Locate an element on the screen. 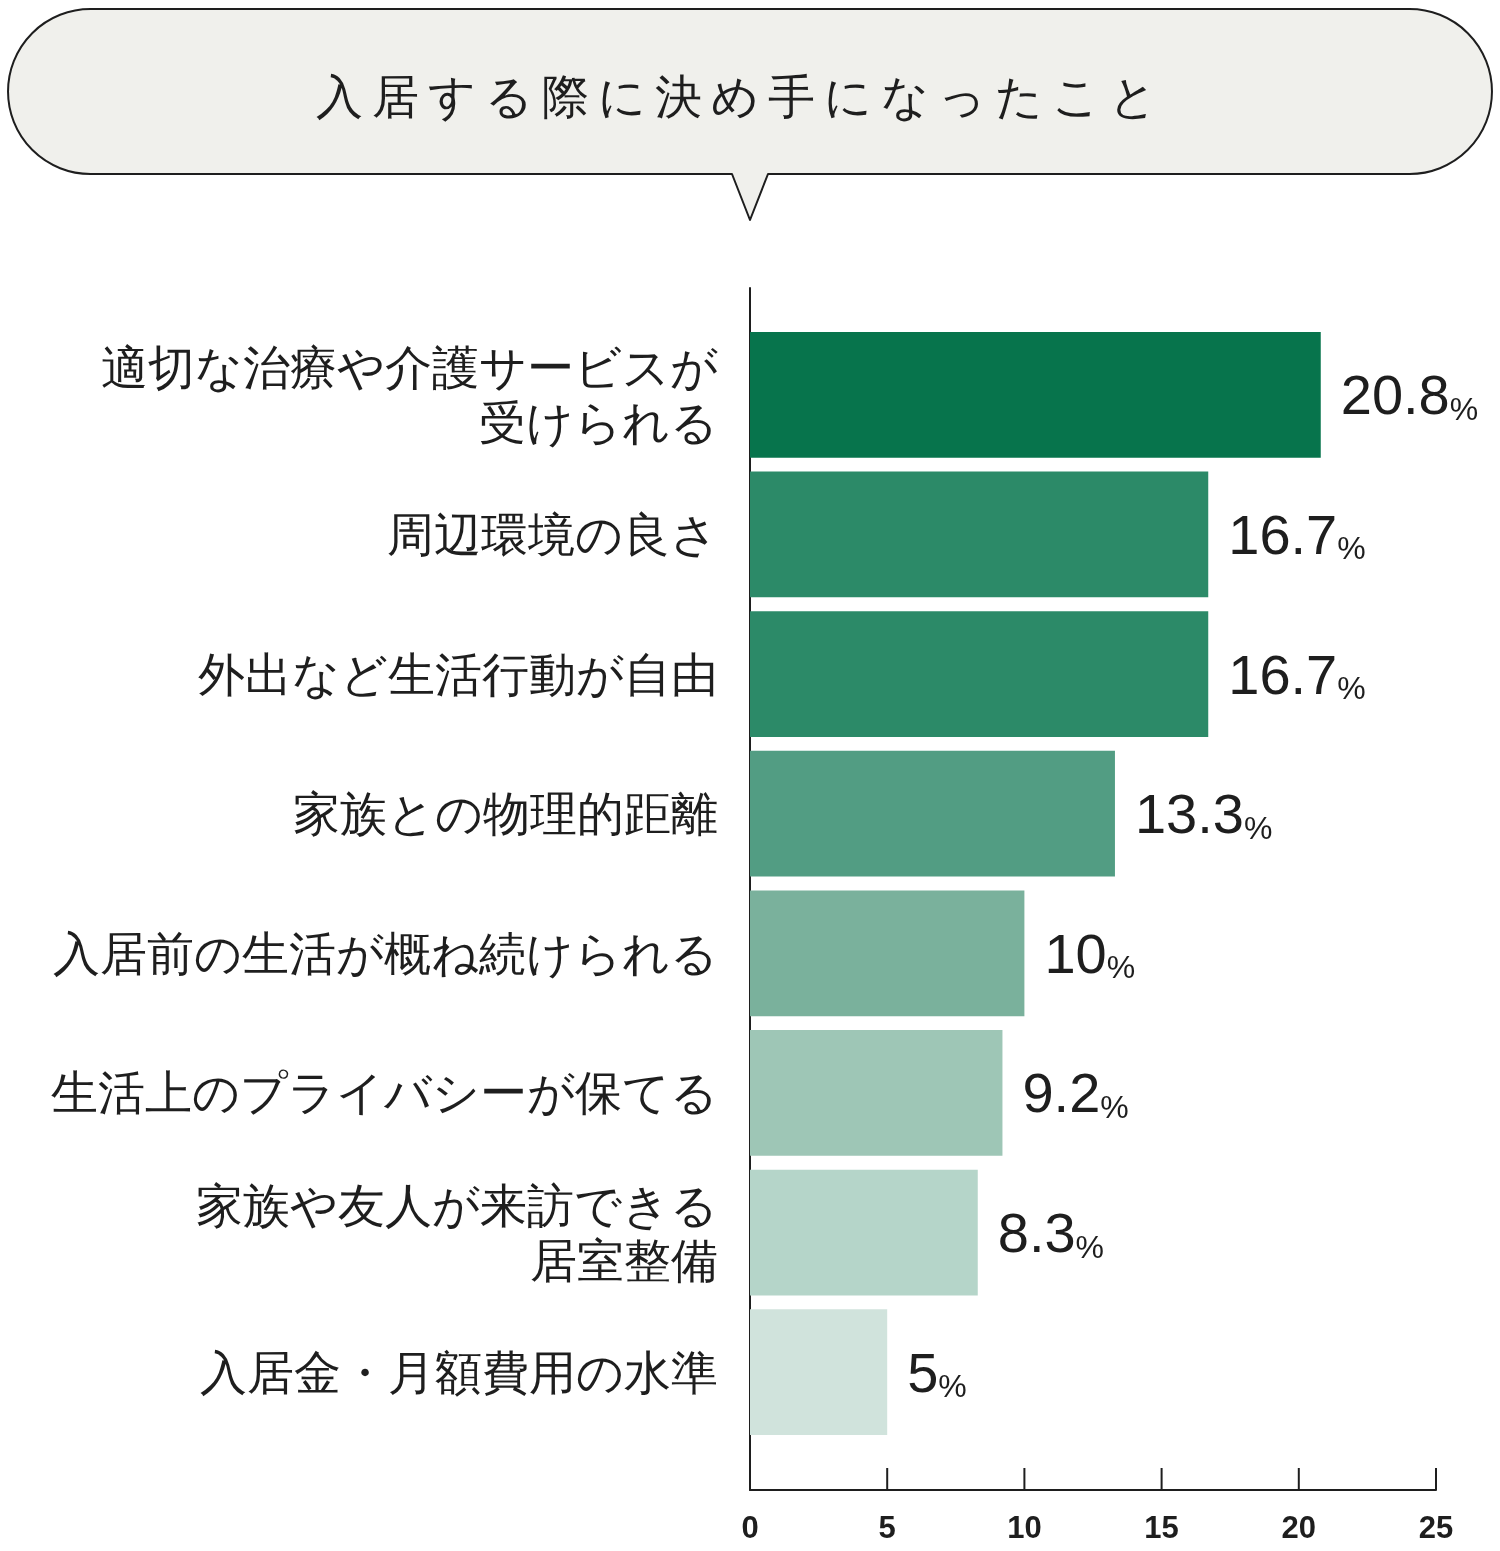 The image size is (1500, 1551). x-tick-label: 0 is located at coordinates (750, 1527).